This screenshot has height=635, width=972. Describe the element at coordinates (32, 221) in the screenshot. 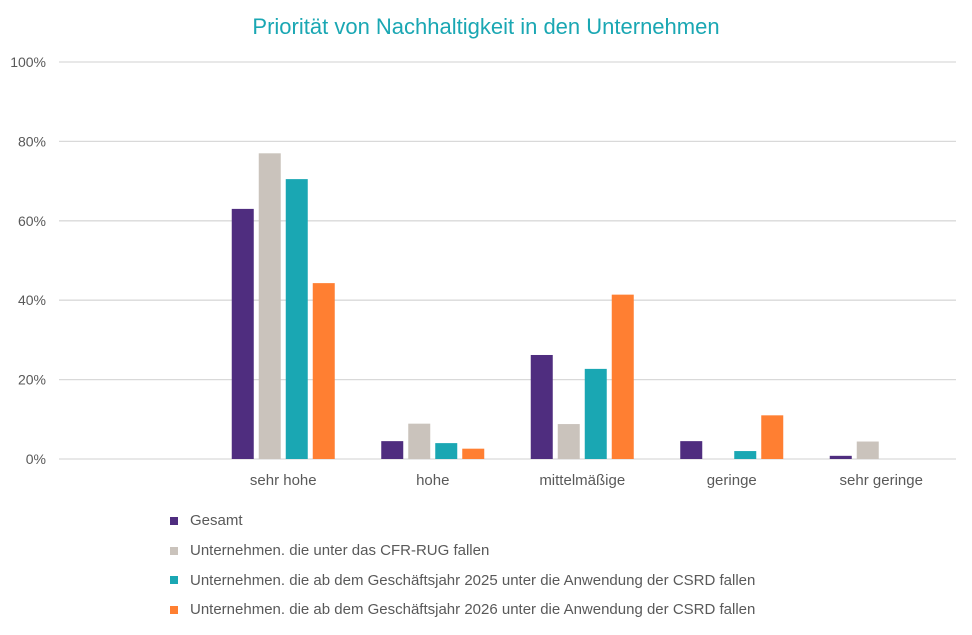

I see `y-tick-label: 60%` at that location.